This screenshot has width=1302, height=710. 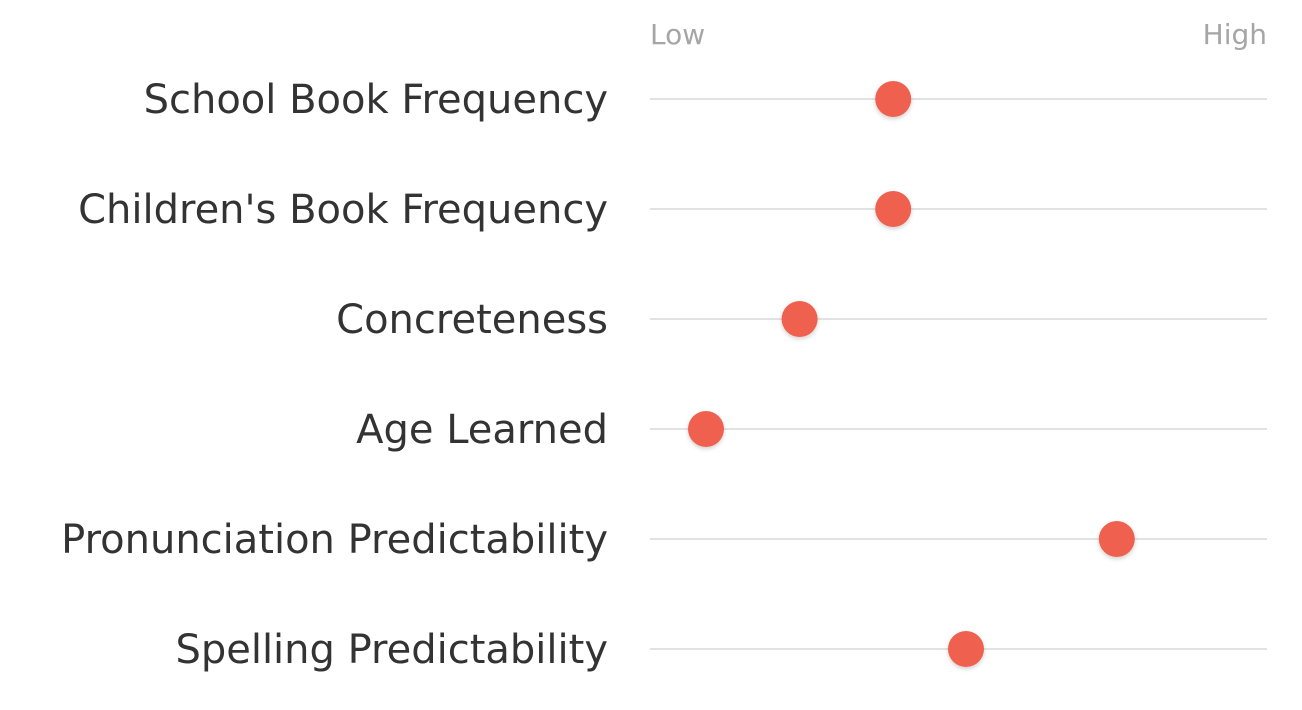 What do you see at coordinates (1235, 34) in the screenshot?
I see `axis-high-label: High` at bounding box center [1235, 34].